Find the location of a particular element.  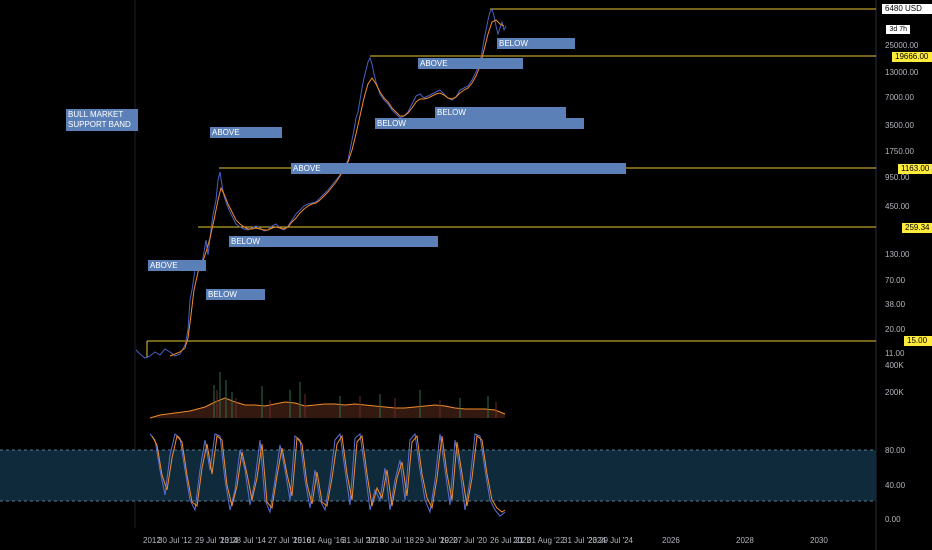

above-label-3: ABOVE is located at coordinates (458, 168).